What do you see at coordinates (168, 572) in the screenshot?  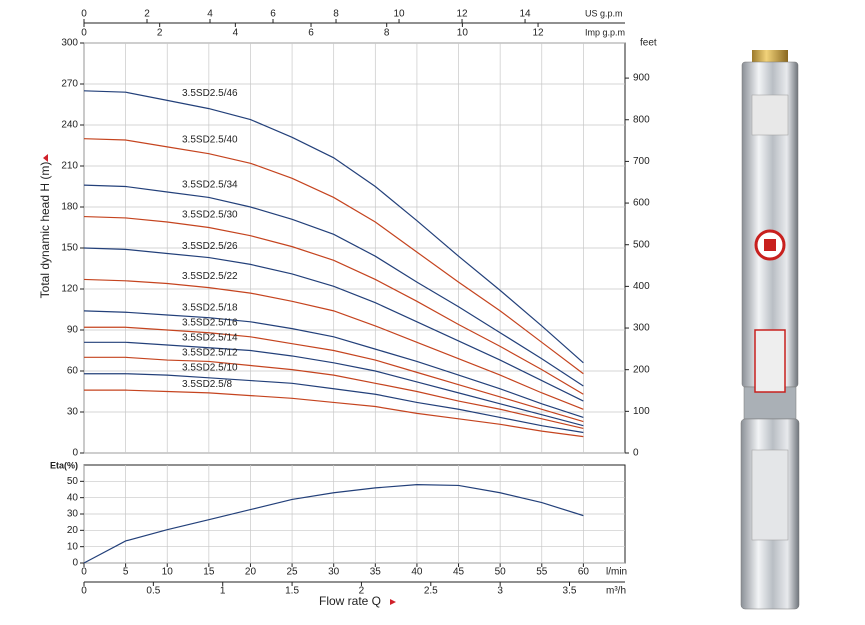 I see `x-tick-label: 10` at bounding box center [168, 572].